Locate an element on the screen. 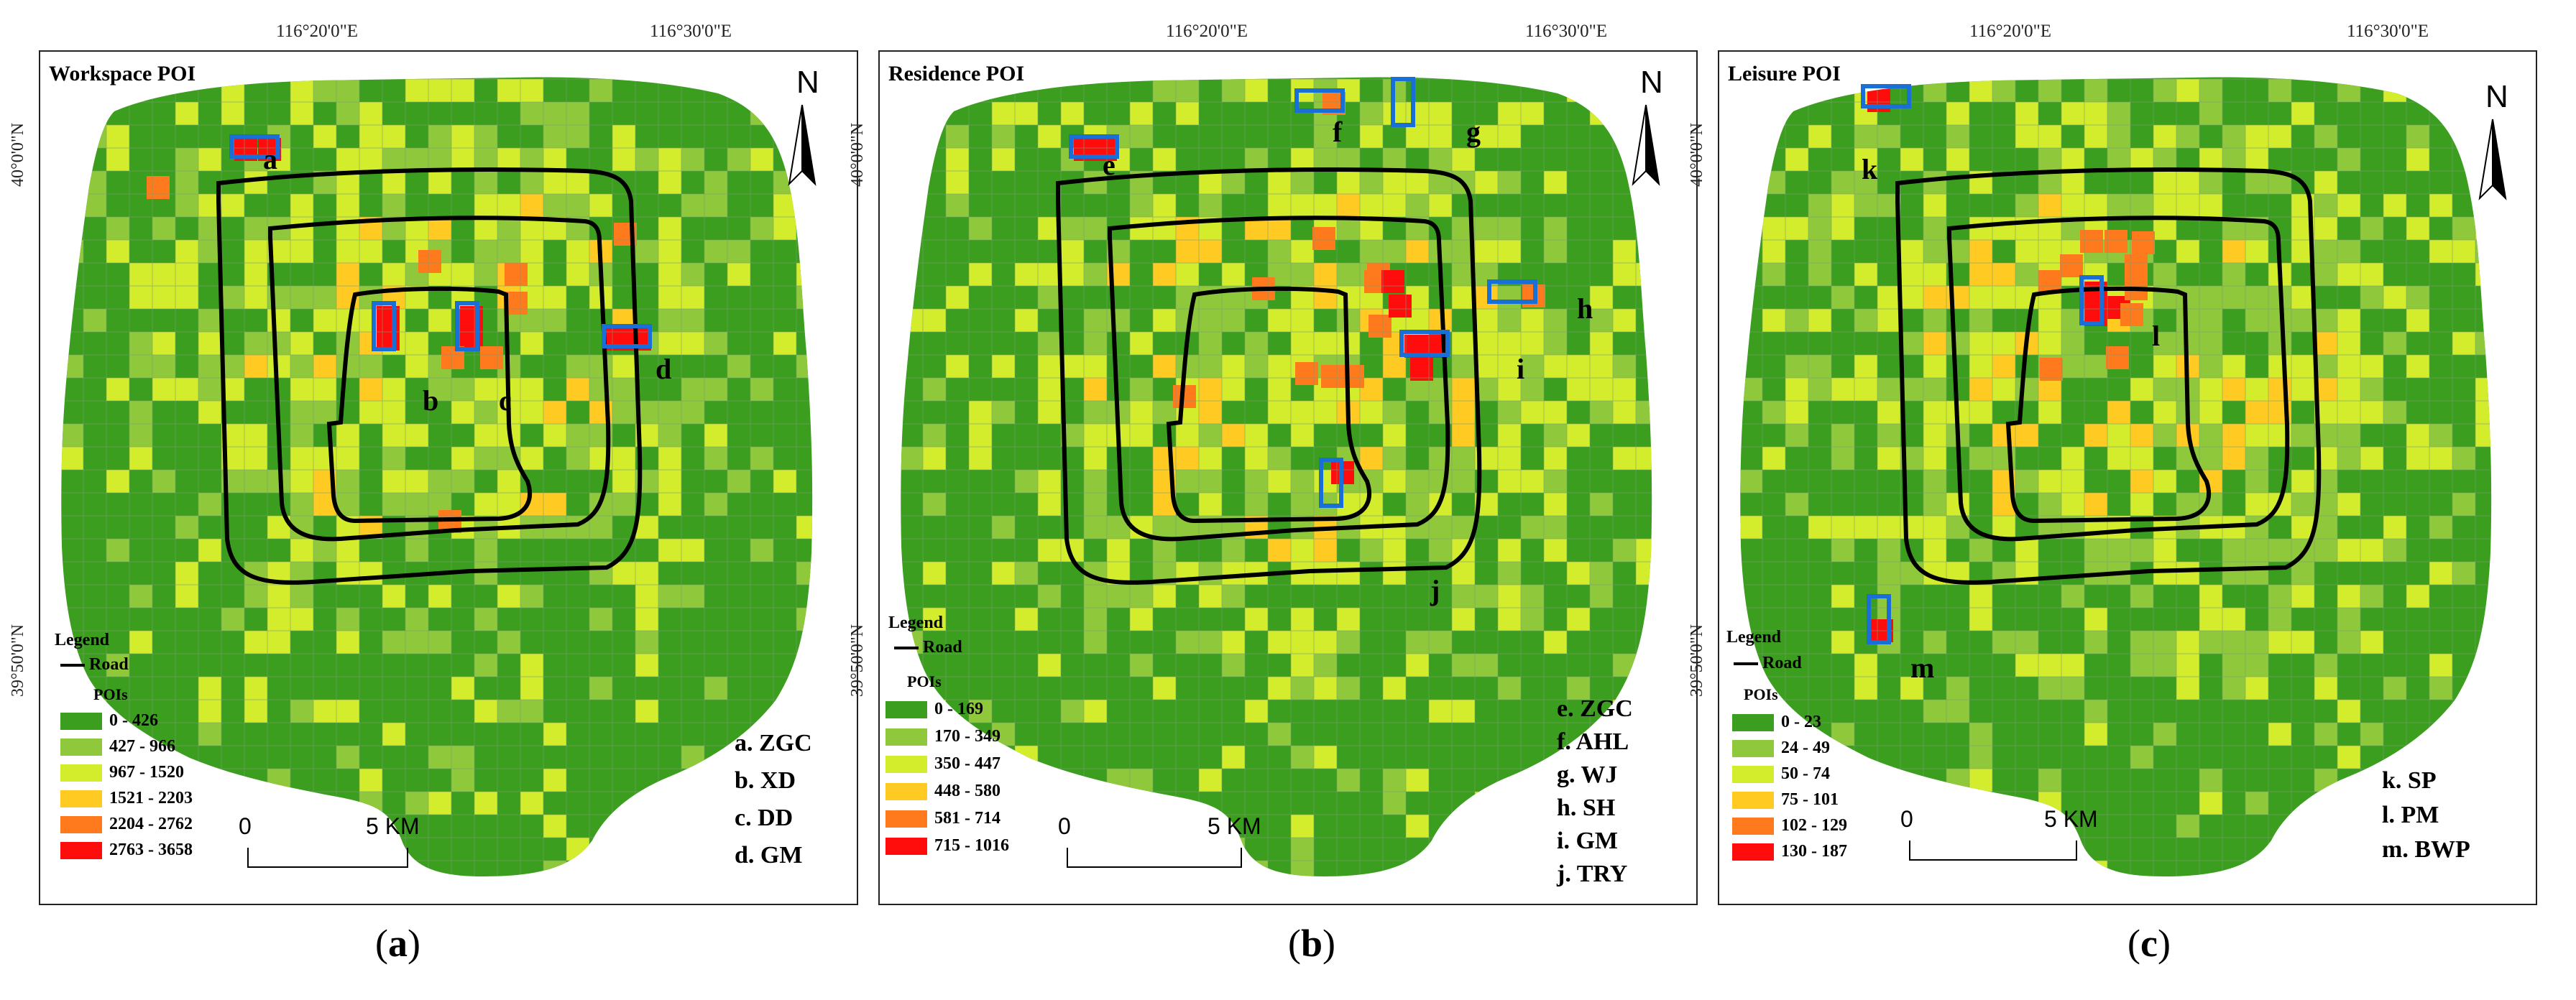 Image resolution: width=2576 pixels, height=1000 pixels. hotspot-key-l: l. PM is located at coordinates (2410, 815).